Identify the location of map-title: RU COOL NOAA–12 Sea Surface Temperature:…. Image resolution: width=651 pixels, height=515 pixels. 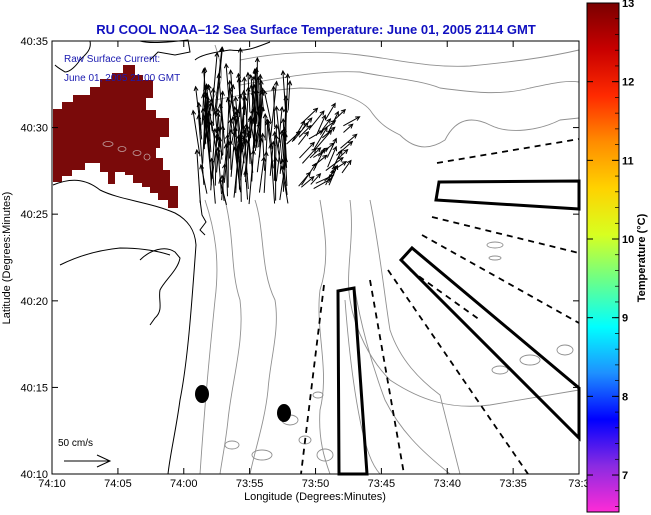
(316, 29).